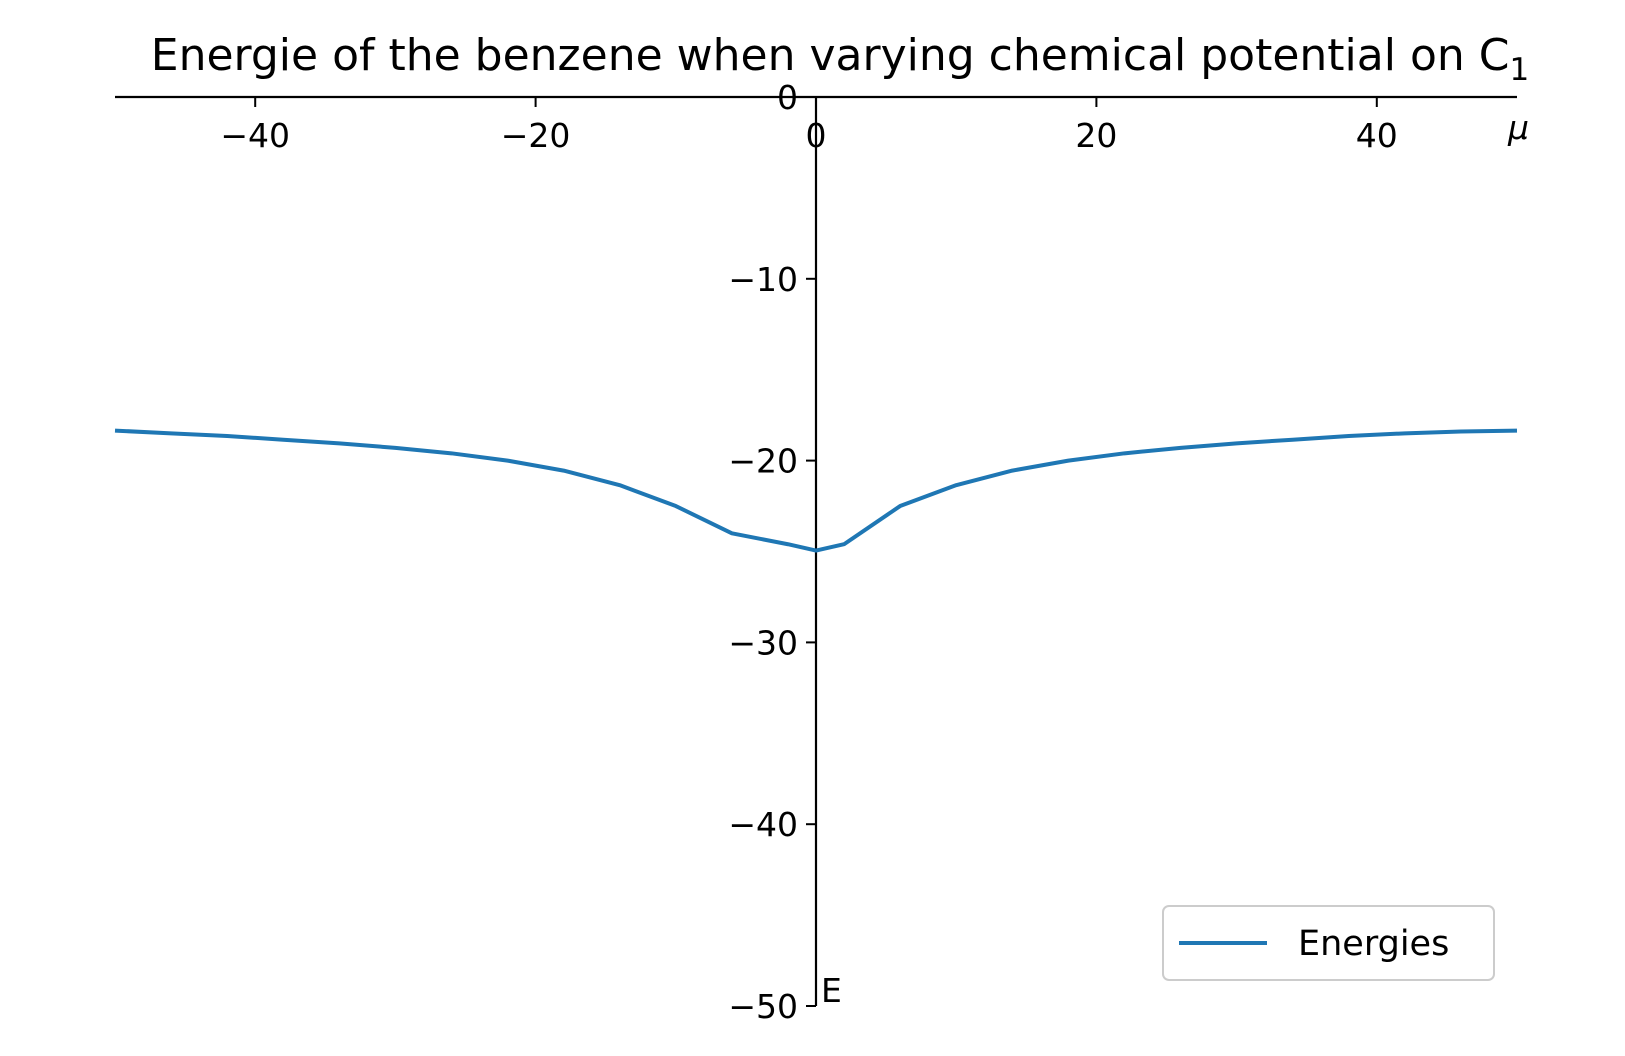 This screenshot has width=1625, height=1056. Describe the element at coordinates (763, 461) in the screenshot. I see `y-tick-label: −20` at that location.